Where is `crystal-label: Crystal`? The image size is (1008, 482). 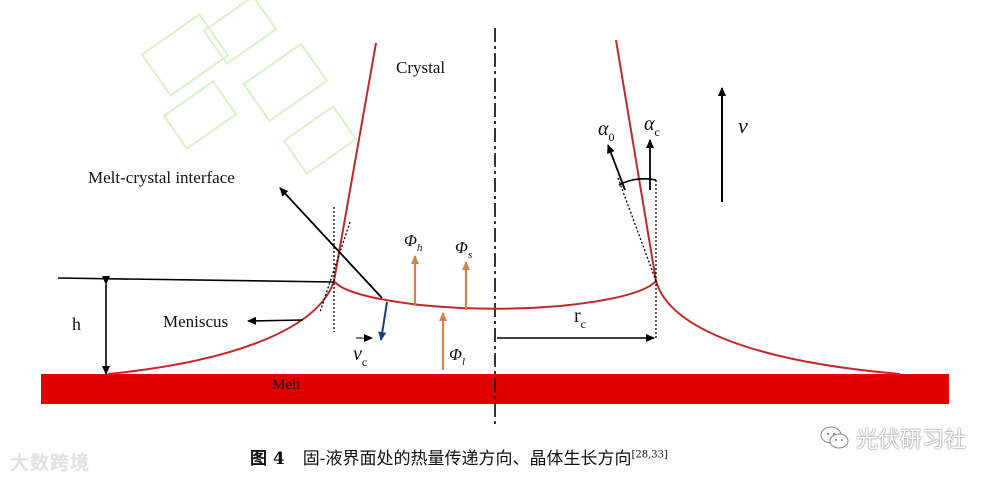 crystal-label: Crystal is located at coordinates (420, 67).